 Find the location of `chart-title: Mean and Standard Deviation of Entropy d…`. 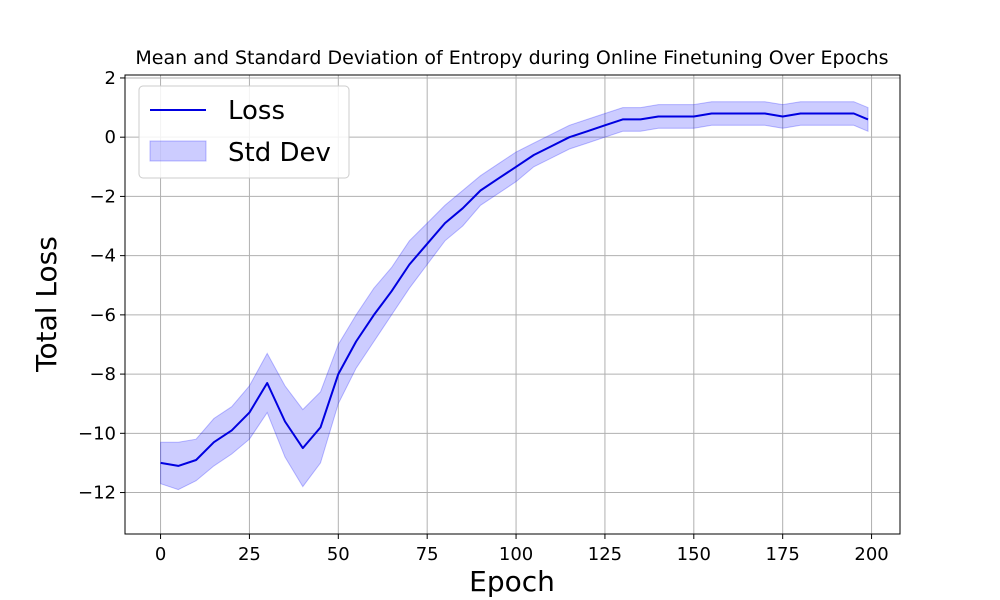

chart-title: Mean and Standard Deviation of Entropy d… is located at coordinates (511, 58).